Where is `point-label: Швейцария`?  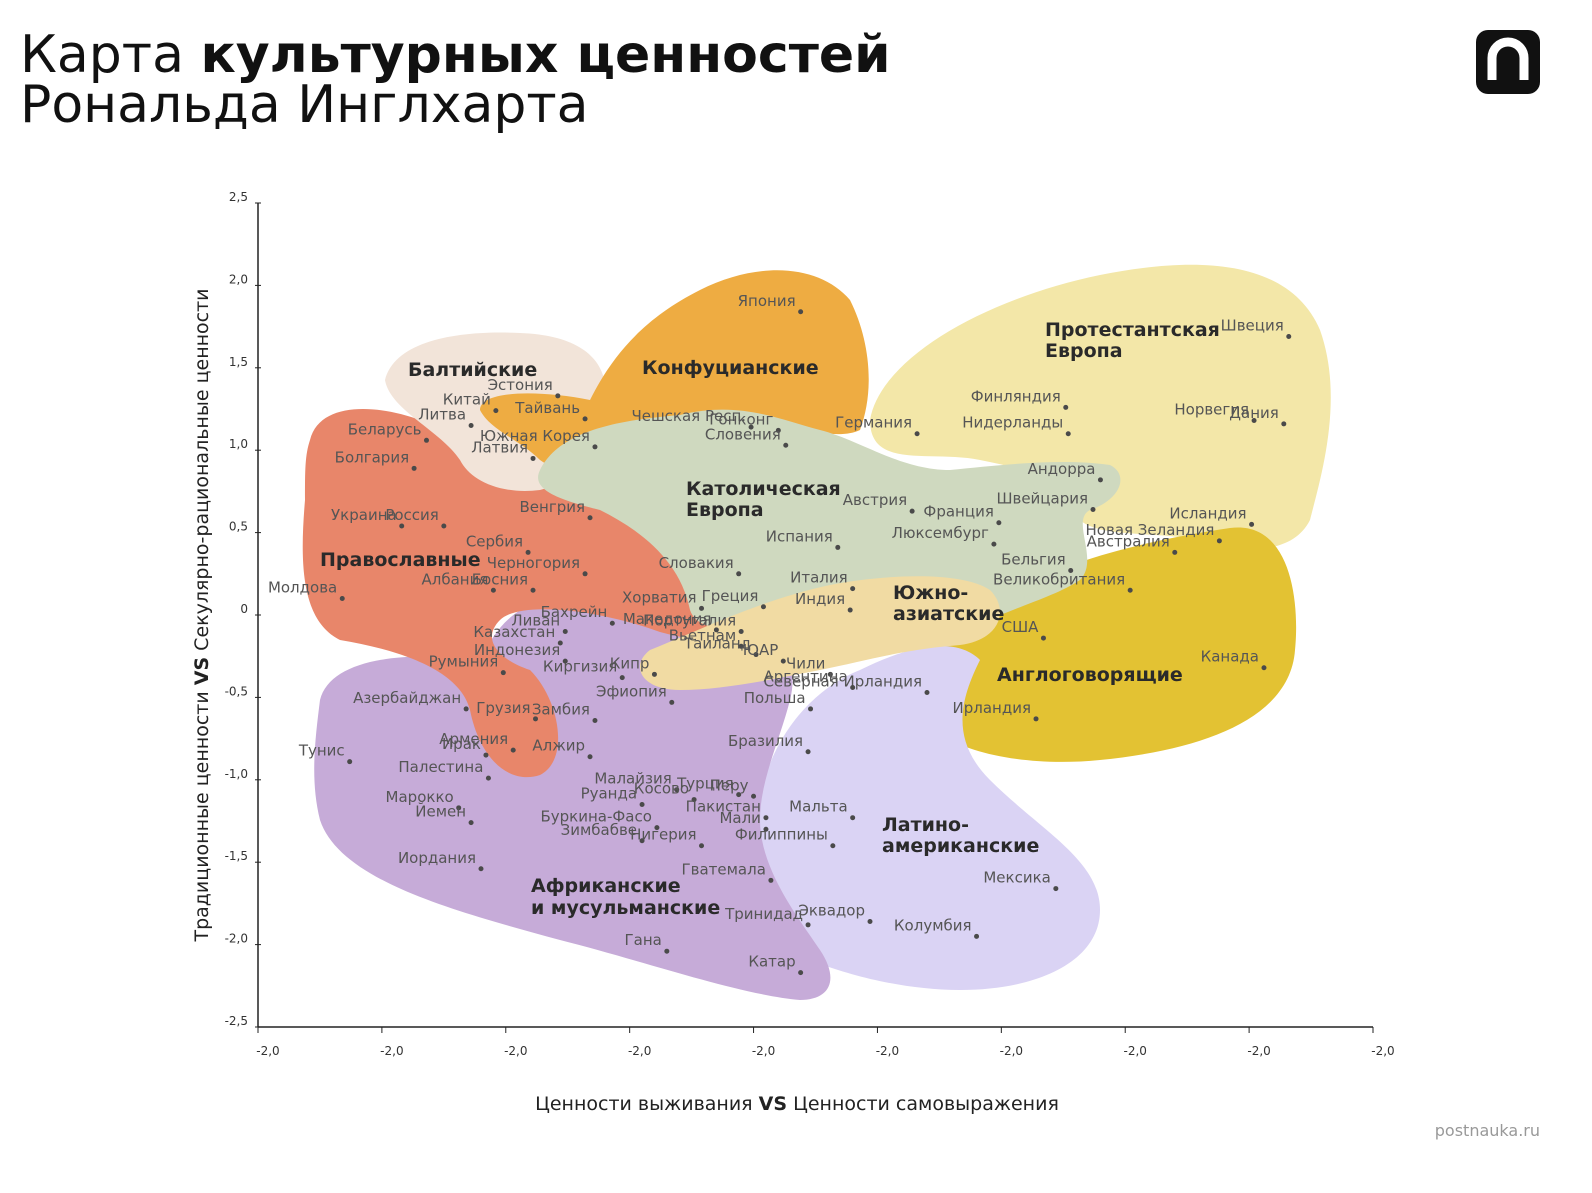
point-label: Швейцария is located at coordinates (1042, 499).